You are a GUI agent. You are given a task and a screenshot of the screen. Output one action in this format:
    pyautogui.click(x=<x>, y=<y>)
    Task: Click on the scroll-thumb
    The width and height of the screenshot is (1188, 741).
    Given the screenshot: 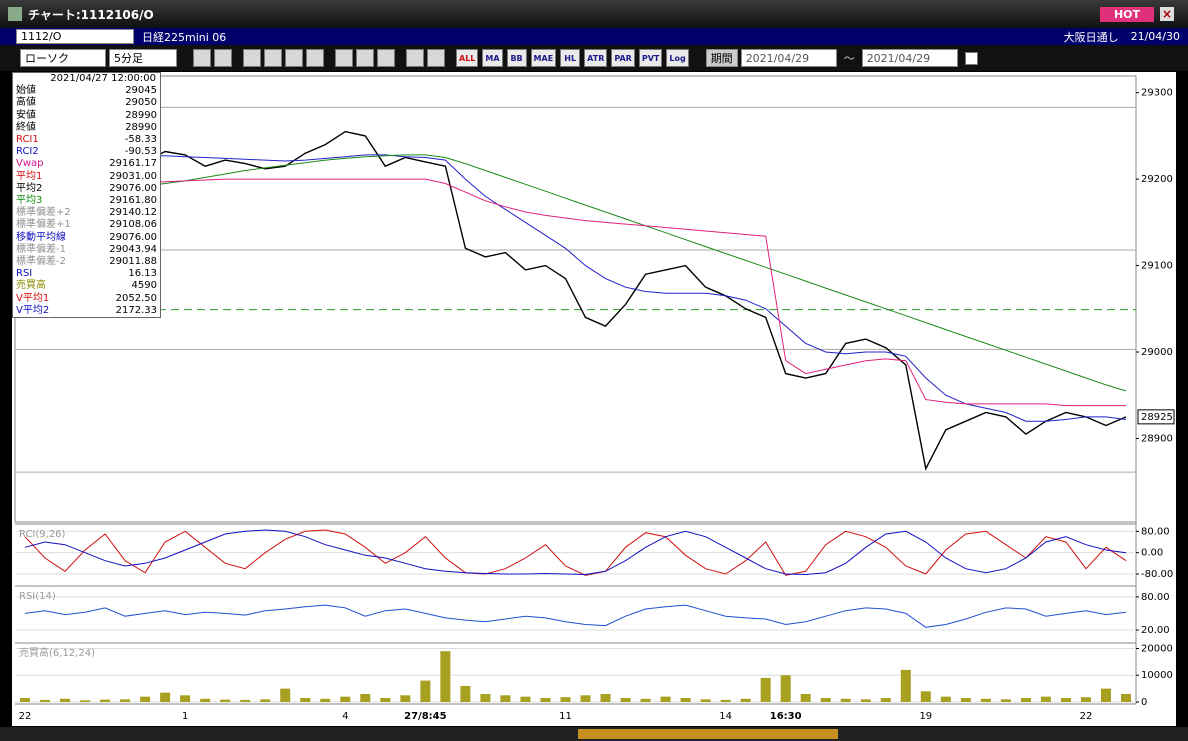 What is the action you would take?
    pyautogui.click(x=708, y=734)
    